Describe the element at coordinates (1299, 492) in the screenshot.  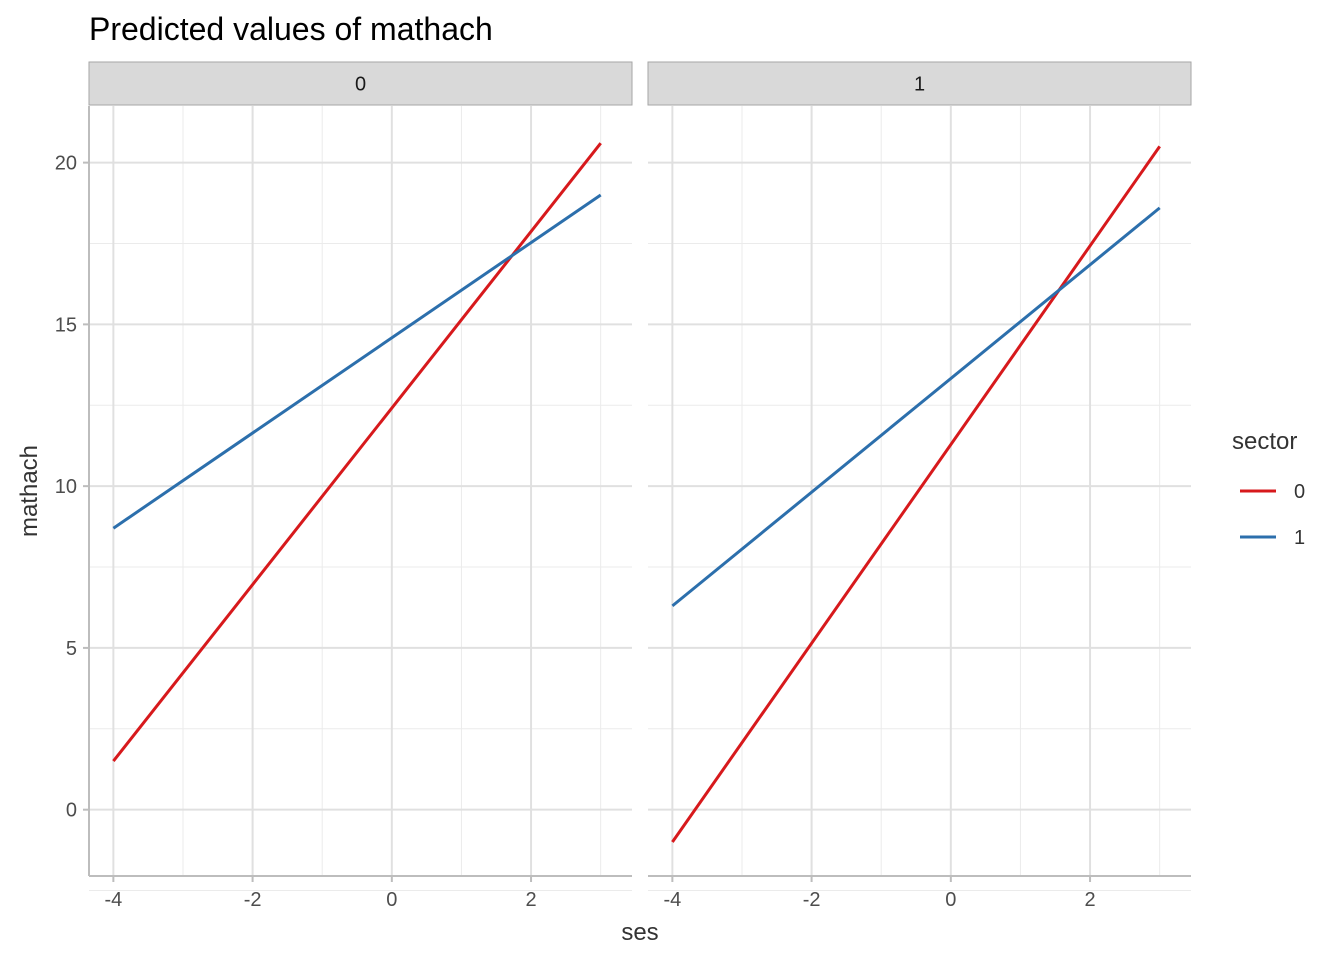
I see `legend-label-0: 0` at that location.